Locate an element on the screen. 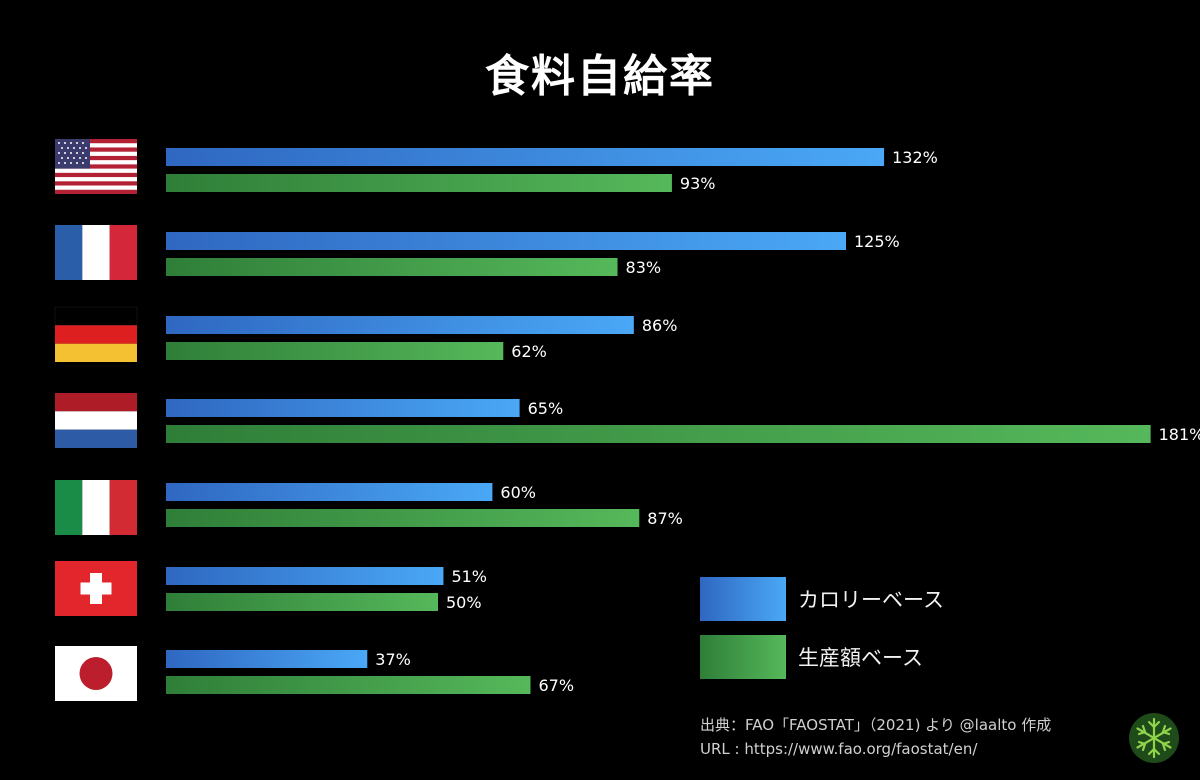  value-label-production-italy: 87% is located at coordinates (665, 518).